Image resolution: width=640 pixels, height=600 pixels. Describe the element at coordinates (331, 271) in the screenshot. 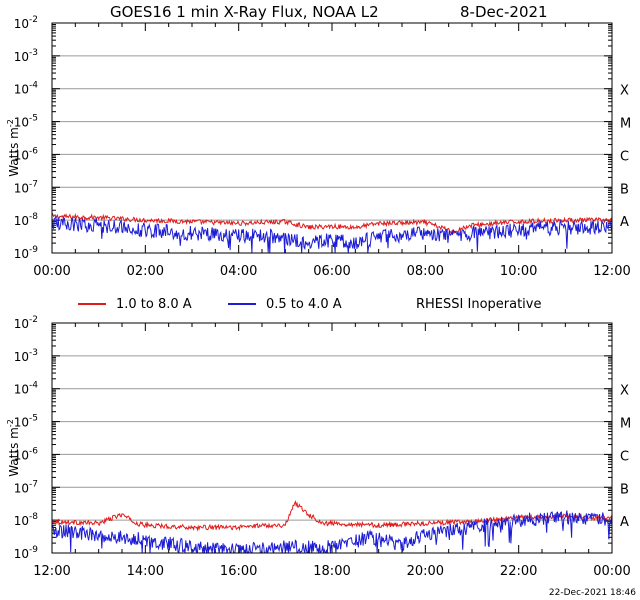

I see `x-tick-label: 06:00` at that location.